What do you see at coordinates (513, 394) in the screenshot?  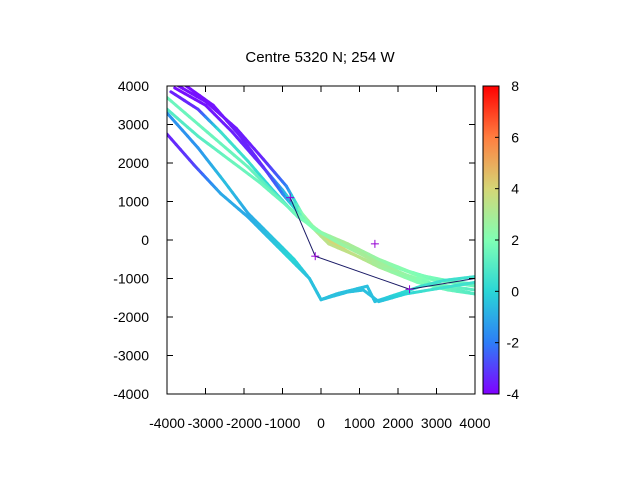 I see `colorbar-tick-label: -4` at bounding box center [513, 394].